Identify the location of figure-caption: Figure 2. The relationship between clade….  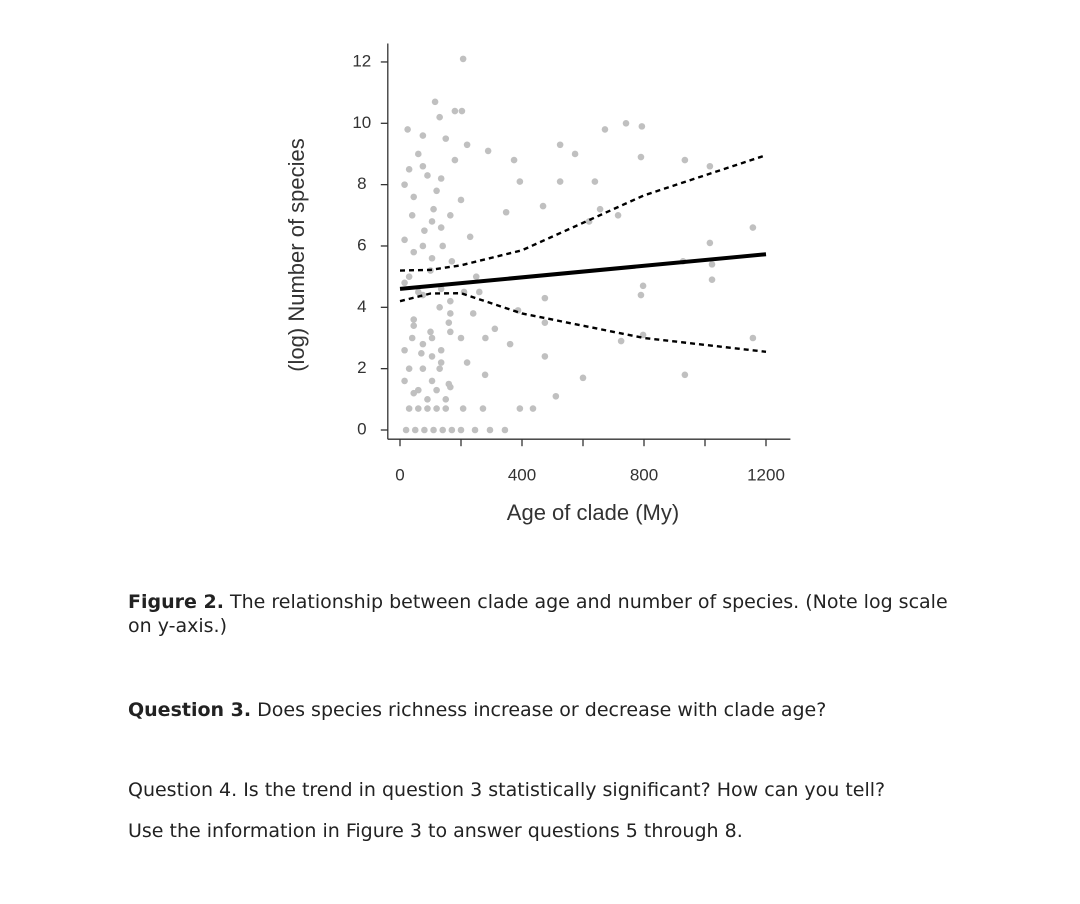
(548, 614).